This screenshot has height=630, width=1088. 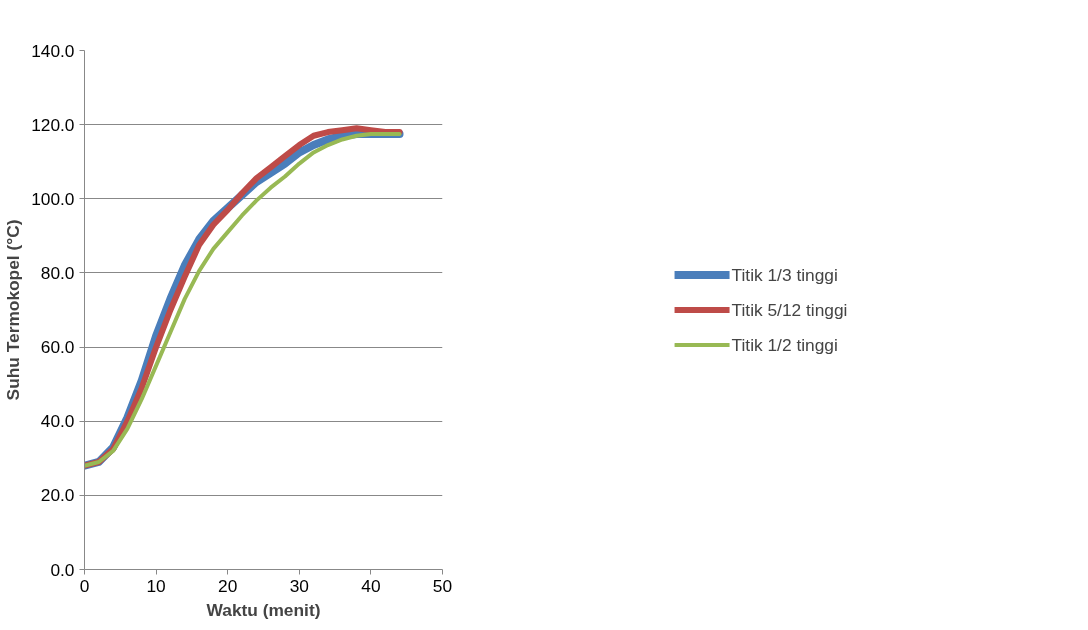 What do you see at coordinates (13, 310) in the screenshot?
I see `y-axis-title: Suhu Termokopel (°C)` at bounding box center [13, 310].